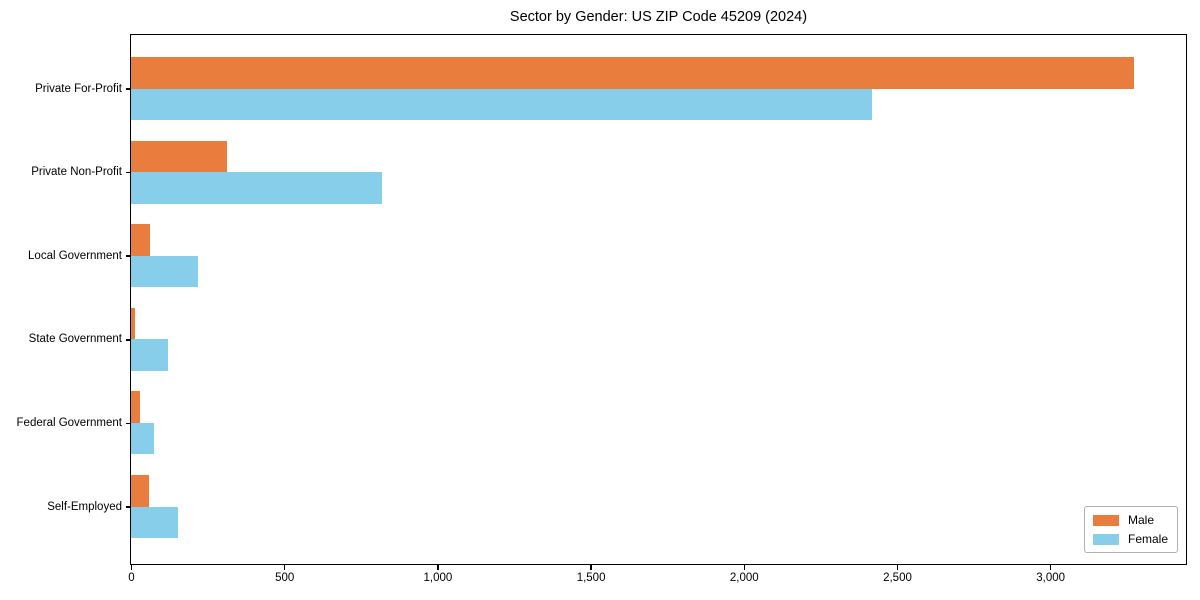 This screenshot has width=1200, height=600. I want to click on legend-swatch-female-icon, so click(1105, 539).